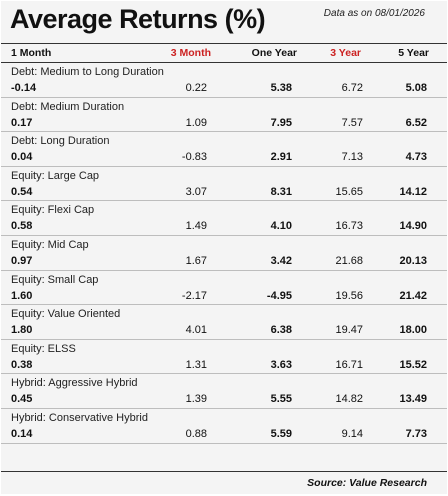 Image resolution: width=448 pixels, height=496 pixels. Describe the element at coordinates (281, 191) in the screenshot. I see `value-one-year: 8.31` at that location.